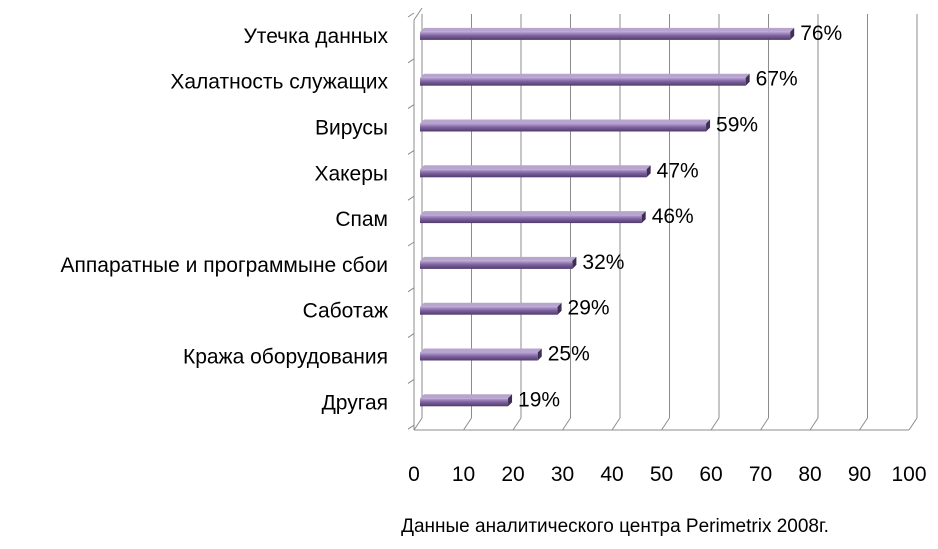 This screenshot has width=938, height=549. What do you see at coordinates (589, 308) in the screenshot?
I see `data-label: 29%` at bounding box center [589, 308].